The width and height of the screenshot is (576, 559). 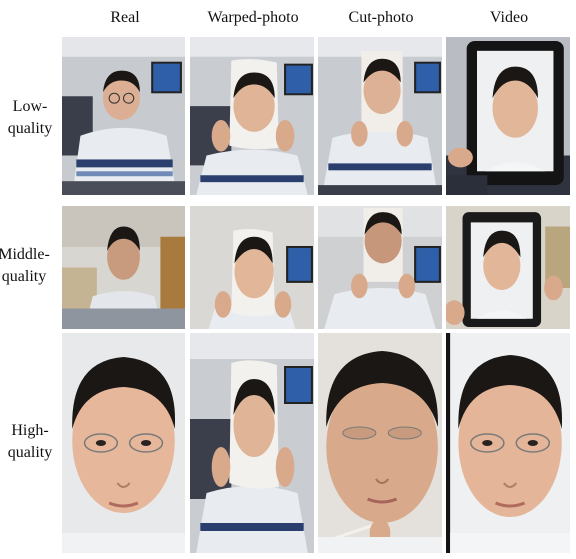 I want to click on column-header-video: Video, so click(x=509, y=17).